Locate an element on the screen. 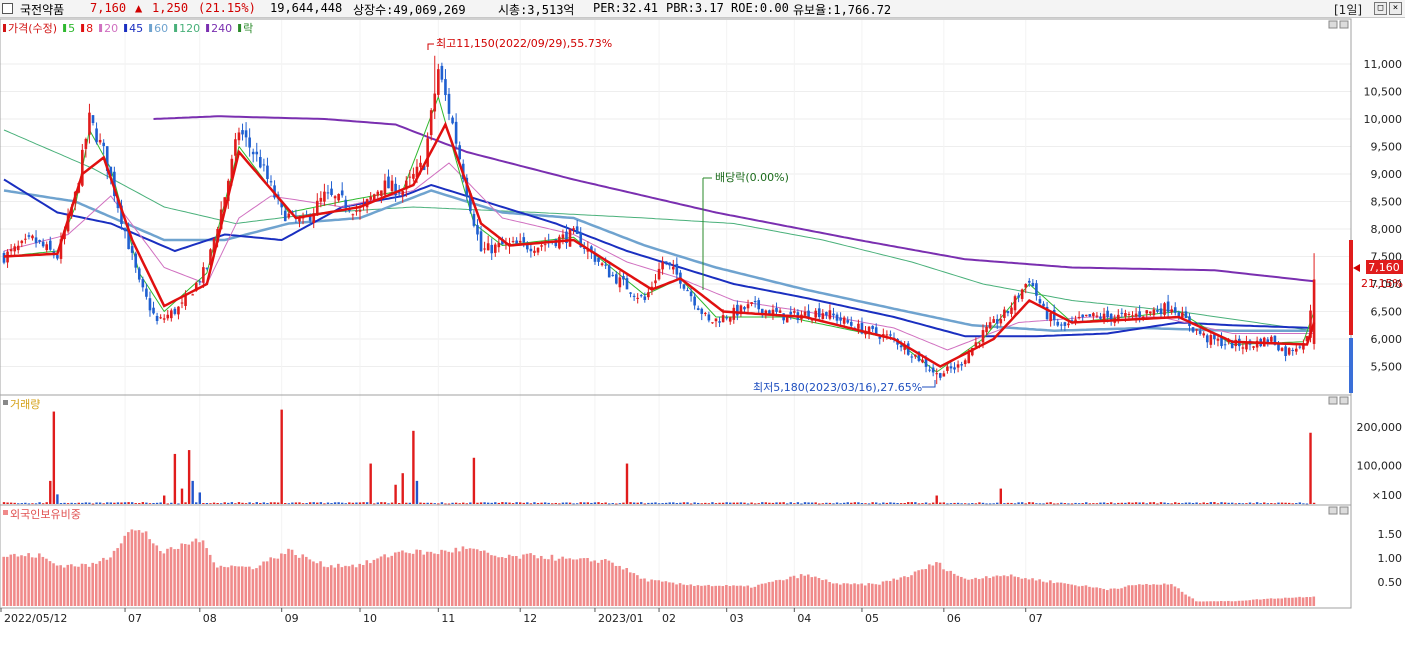 The height and width of the screenshot is (648, 1405). legend-label: 락 is located at coordinates (248, 28).